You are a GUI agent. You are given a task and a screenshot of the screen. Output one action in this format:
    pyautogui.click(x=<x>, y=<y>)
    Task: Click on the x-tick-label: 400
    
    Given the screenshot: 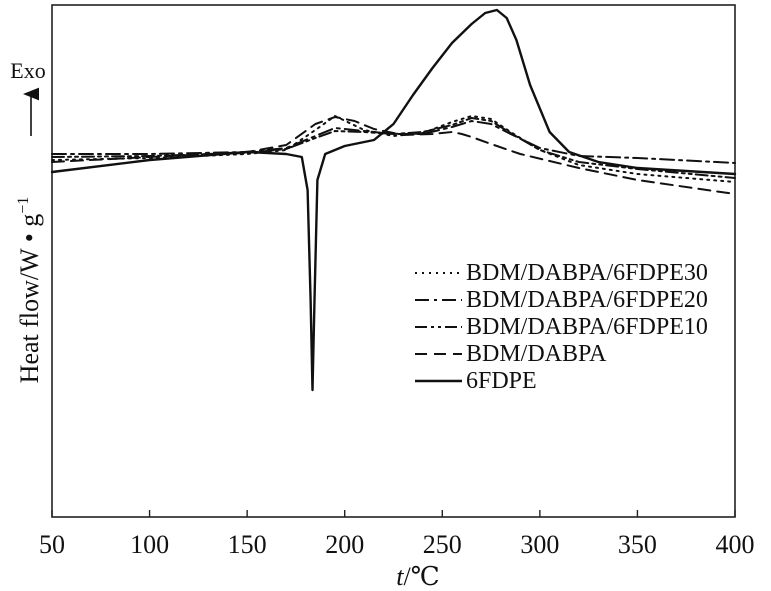 What is the action you would take?
    pyautogui.click(x=735, y=544)
    